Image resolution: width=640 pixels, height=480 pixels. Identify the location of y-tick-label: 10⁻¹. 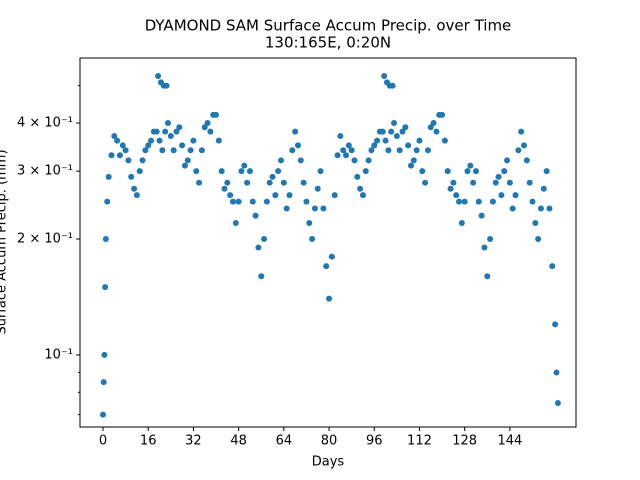
(58, 354).